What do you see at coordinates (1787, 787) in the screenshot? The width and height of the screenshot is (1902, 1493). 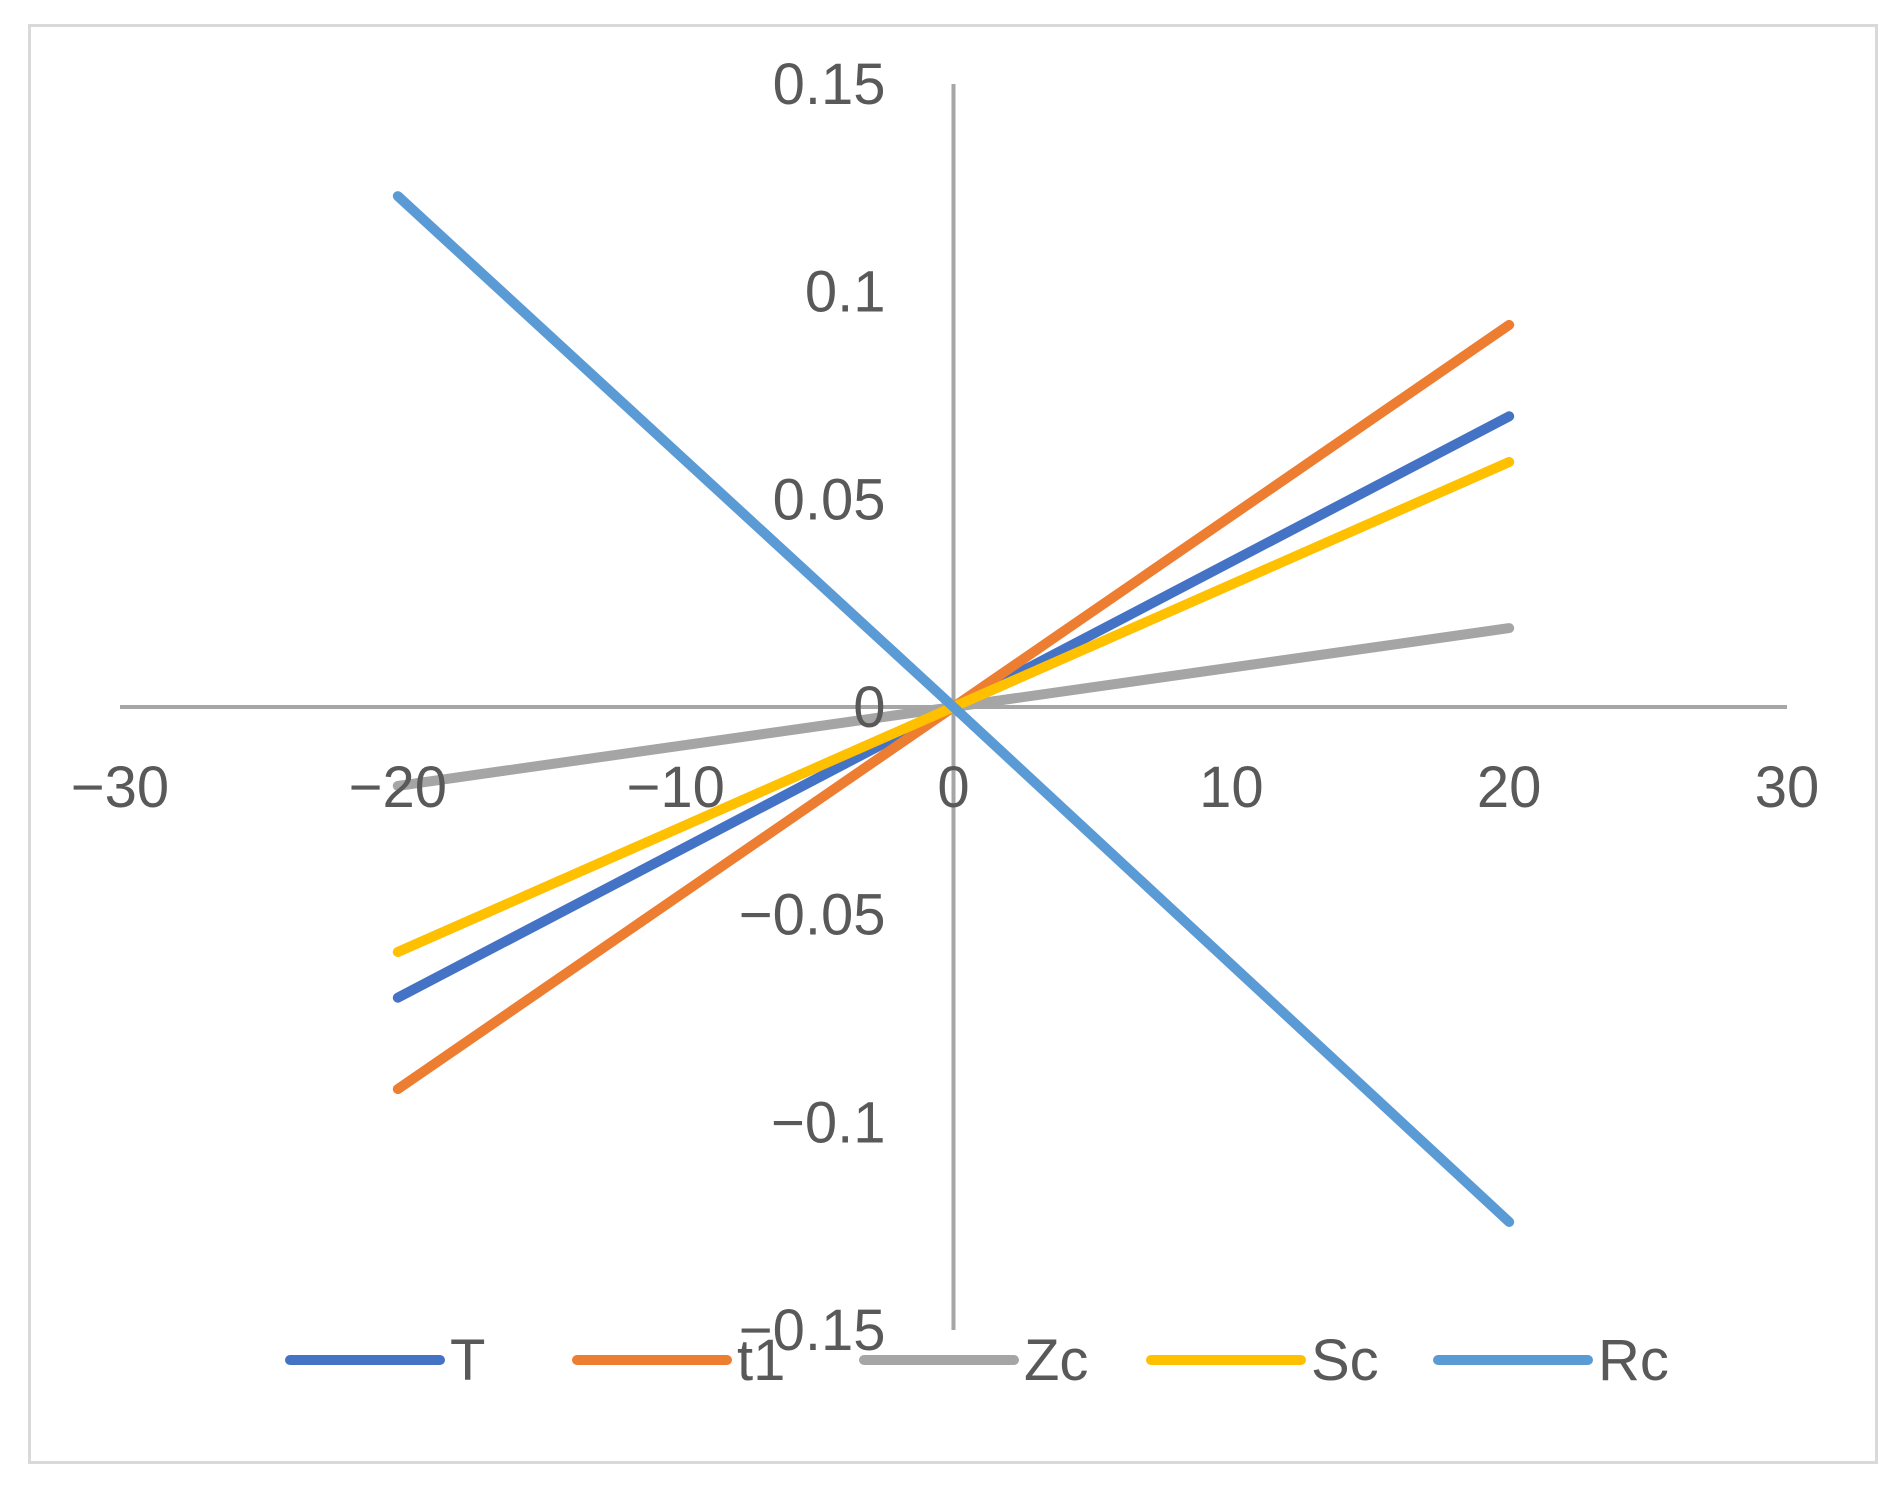 I see `x-tick-label: 30` at bounding box center [1787, 787].